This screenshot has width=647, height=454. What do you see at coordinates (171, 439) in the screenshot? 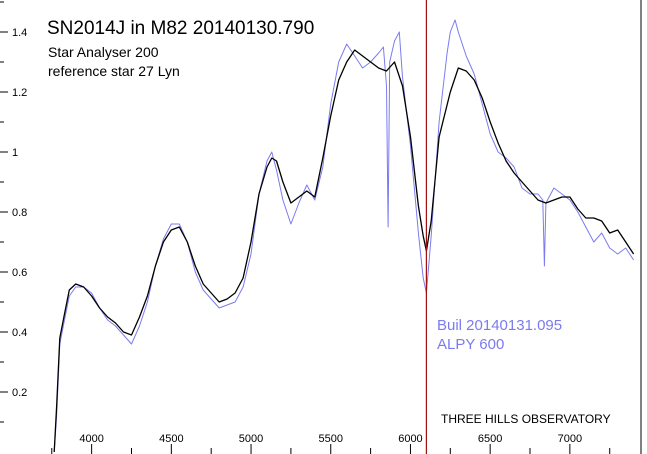
I see `x-tick-label-1: 4500` at bounding box center [171, 439].